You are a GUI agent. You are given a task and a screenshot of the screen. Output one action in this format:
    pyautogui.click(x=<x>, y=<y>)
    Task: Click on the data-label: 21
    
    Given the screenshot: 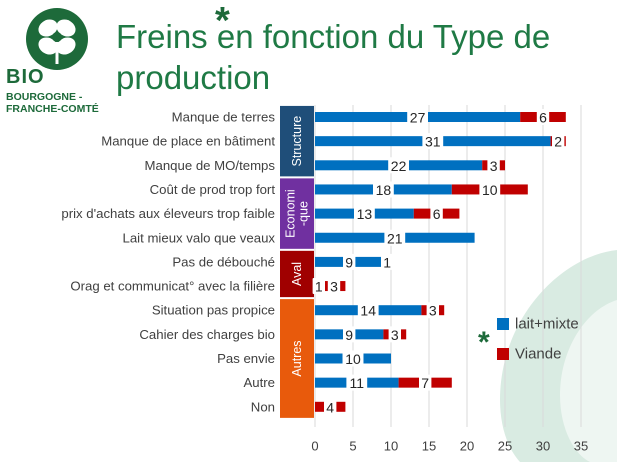 What is the action you would take?
    pyautogui.click(x=395, y=238)
    